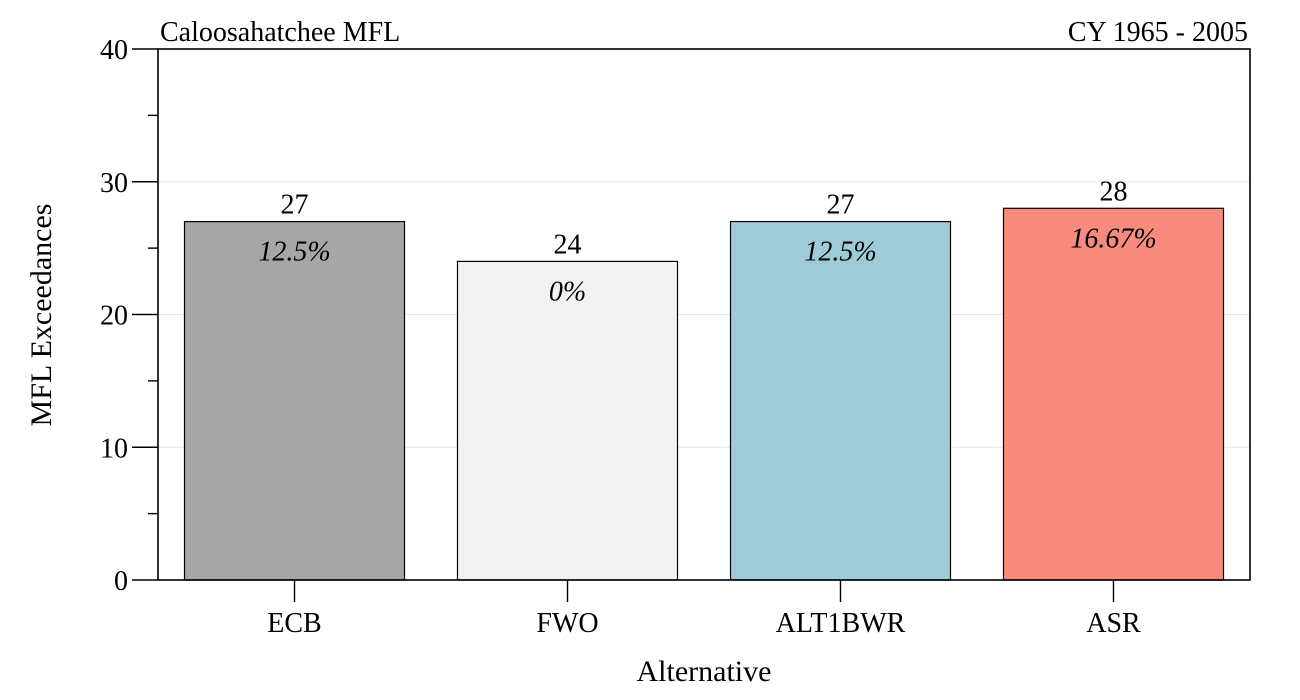  What do you see at coordinates (567, 291) in the screenshot?
I see `percent-label: 0%` at bounding box center [567, 291].